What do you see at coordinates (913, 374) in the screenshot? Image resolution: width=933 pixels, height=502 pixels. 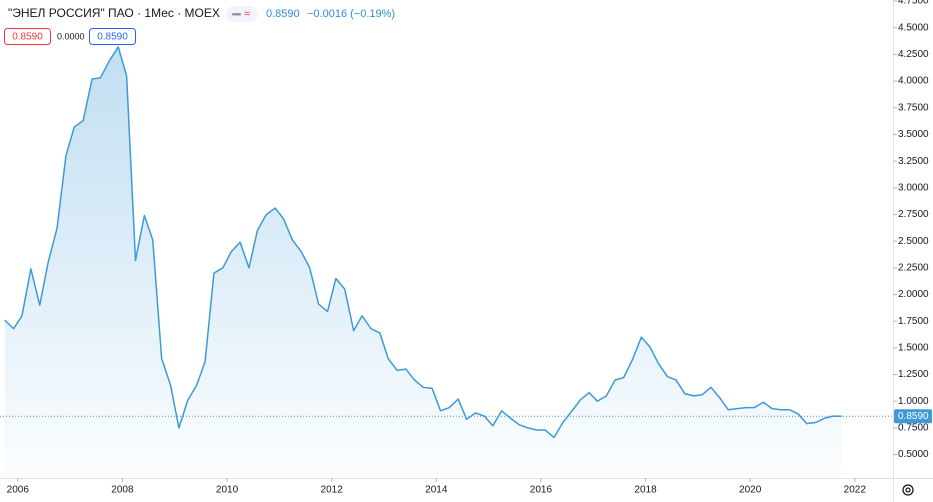 I see `y-tick-label: 1.2500` at bounding box center [913, 374].